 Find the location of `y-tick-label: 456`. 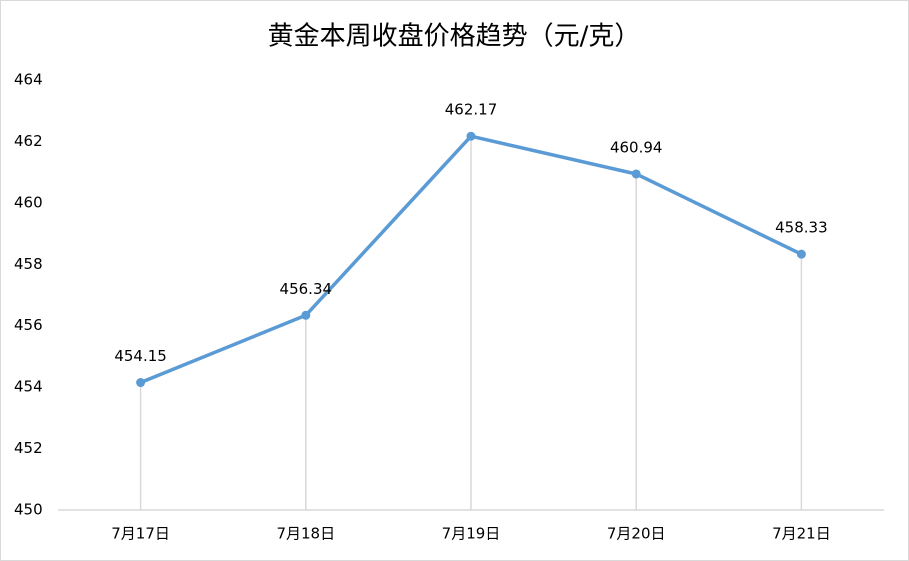

y-tick-label: 456 is located at coordinates (28, 325).